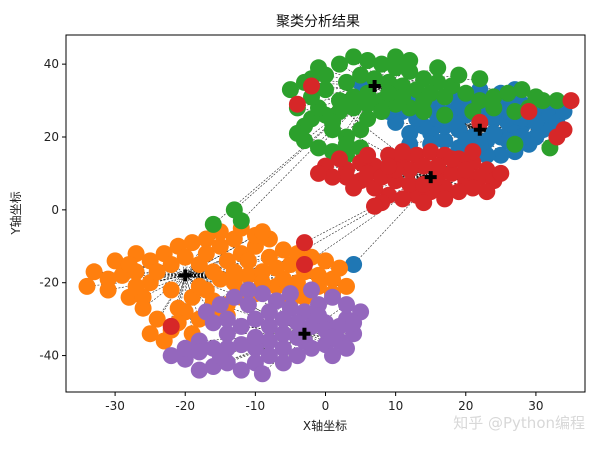  I want to click on x-tick-label: -30, so click(115, 406).